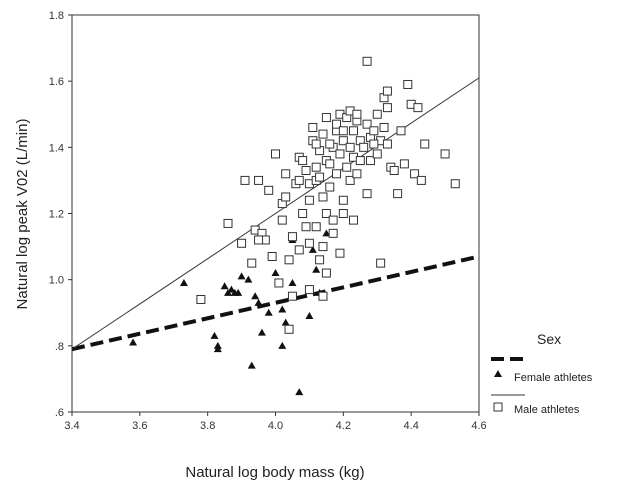 This screenshot has width=620, height=488. I want to click on y-axis: .6 .8 1.0 1.2 1.4 1.6 1.8, so click(60, 214).